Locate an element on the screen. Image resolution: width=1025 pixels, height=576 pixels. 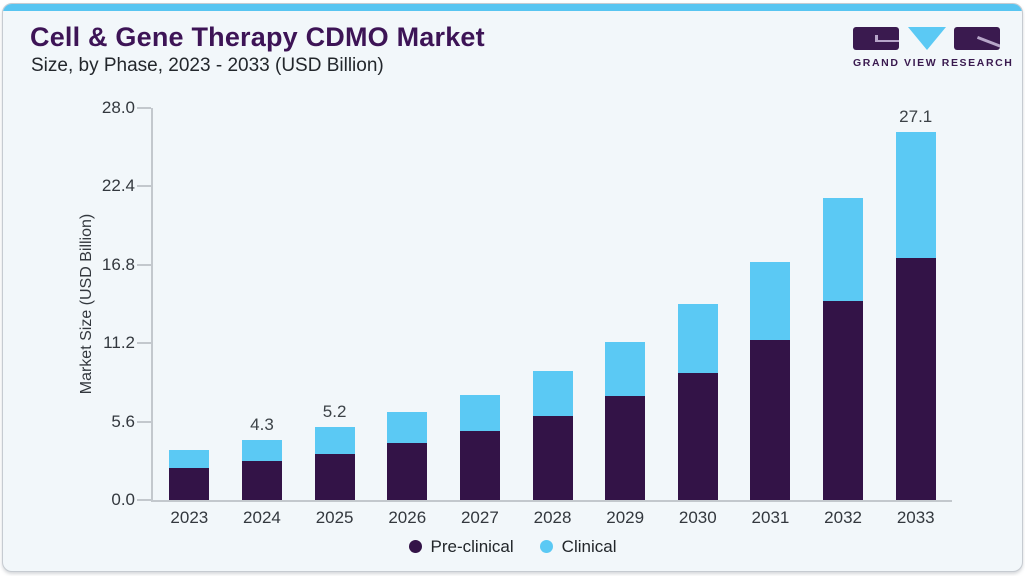
bar-segment-clinical-2023 is located at coordinates (189, 458).